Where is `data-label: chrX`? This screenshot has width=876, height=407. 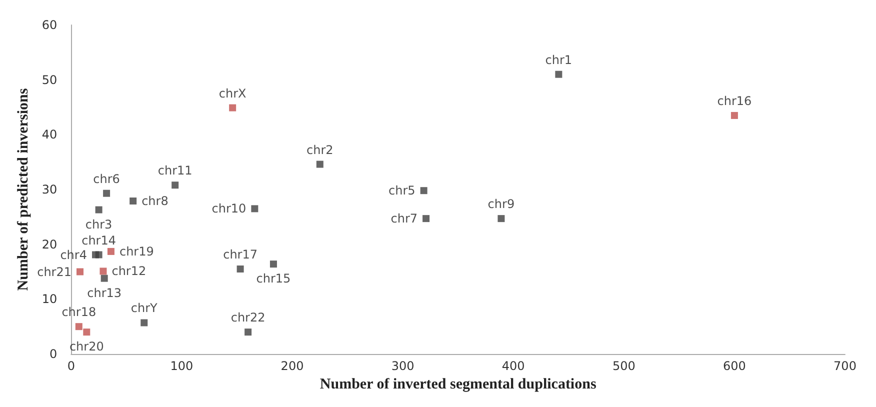 data-label: chrX is located at coordinates (232, 93).